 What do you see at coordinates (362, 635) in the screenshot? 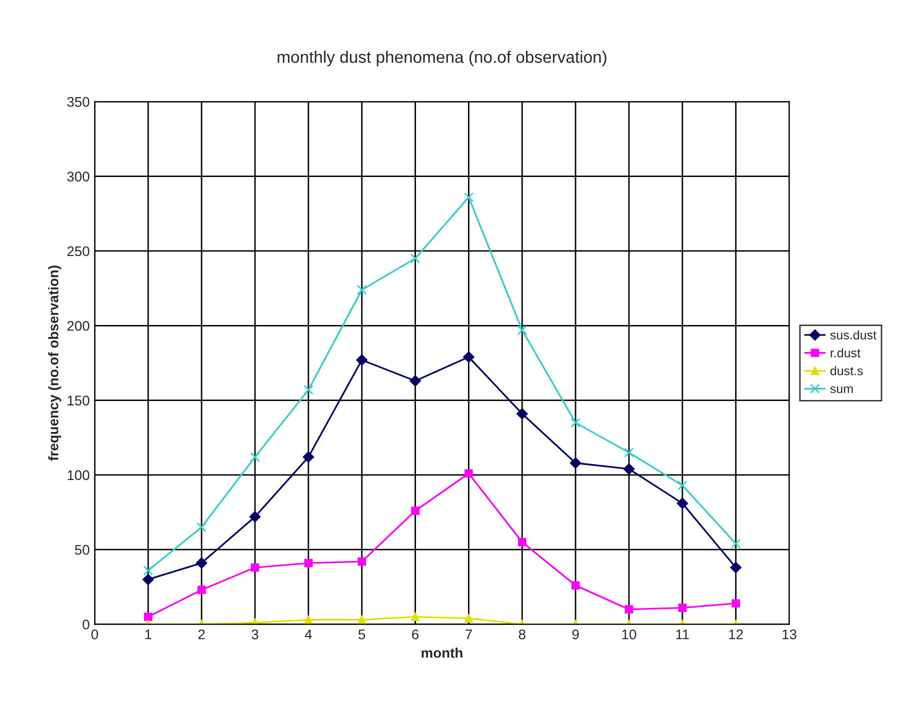
I see `x-tick-label: 5` at bounding box center [362, 635].